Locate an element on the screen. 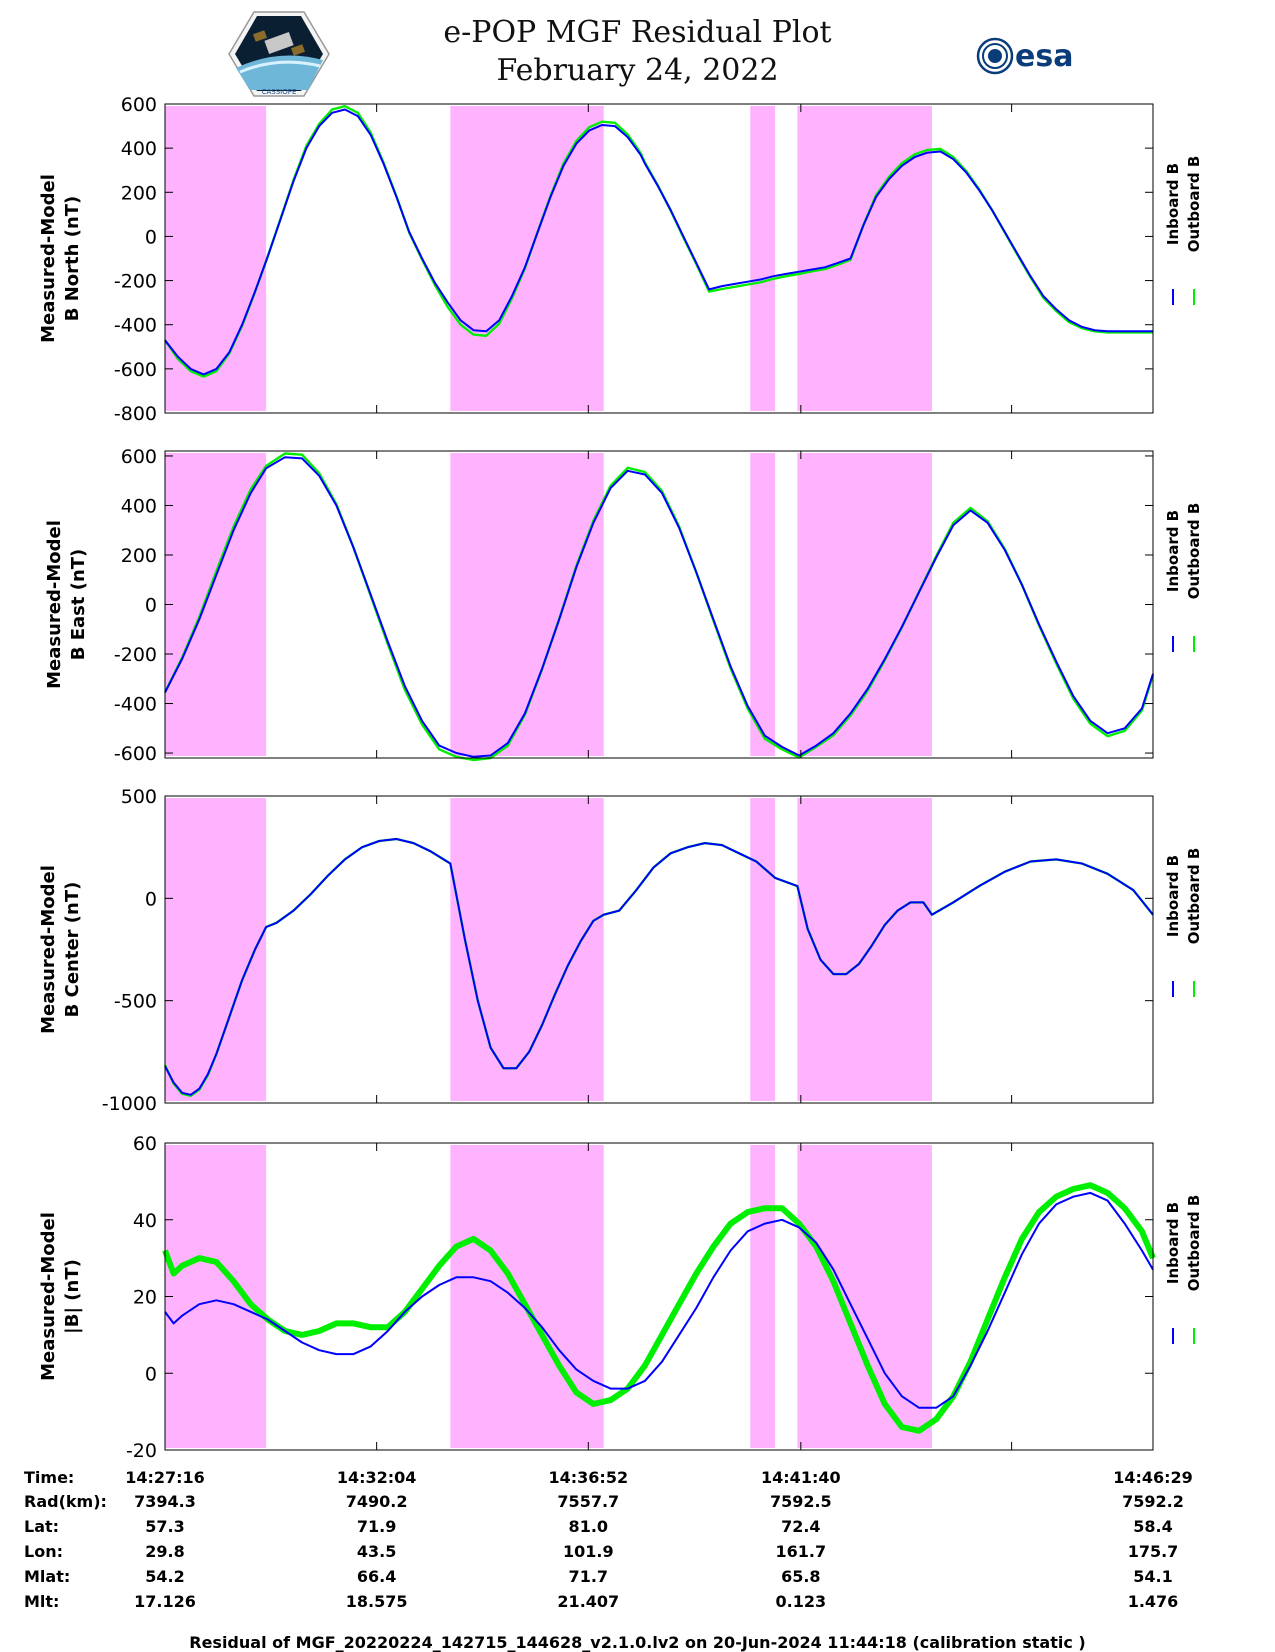 The image size is (1275, 1652). y-axis-label: B Center (nT) is located at coordinates (72, 950).